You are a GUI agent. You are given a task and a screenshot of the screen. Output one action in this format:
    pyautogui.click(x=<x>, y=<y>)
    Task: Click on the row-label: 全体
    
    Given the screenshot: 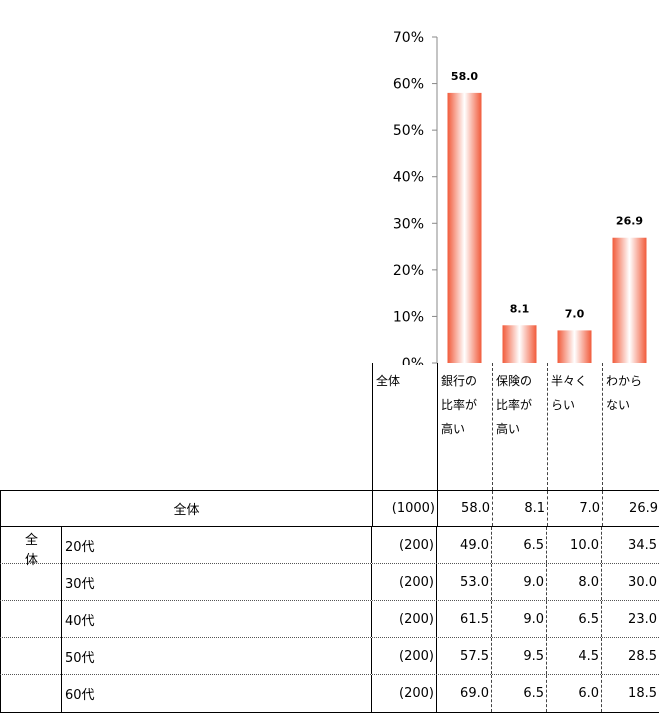 What is the action you would take?
    pyautogui.click(x=187, y=508)
    